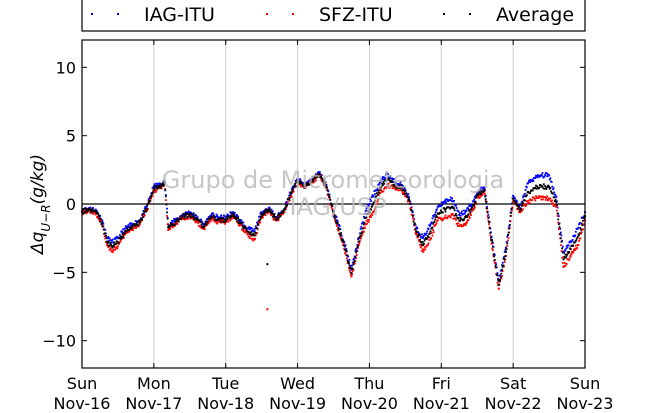 Image resolution: width=650 pixels, height=413 pixels. I want to click on x-tick-label-day-2: Tue, so click(225, 383).